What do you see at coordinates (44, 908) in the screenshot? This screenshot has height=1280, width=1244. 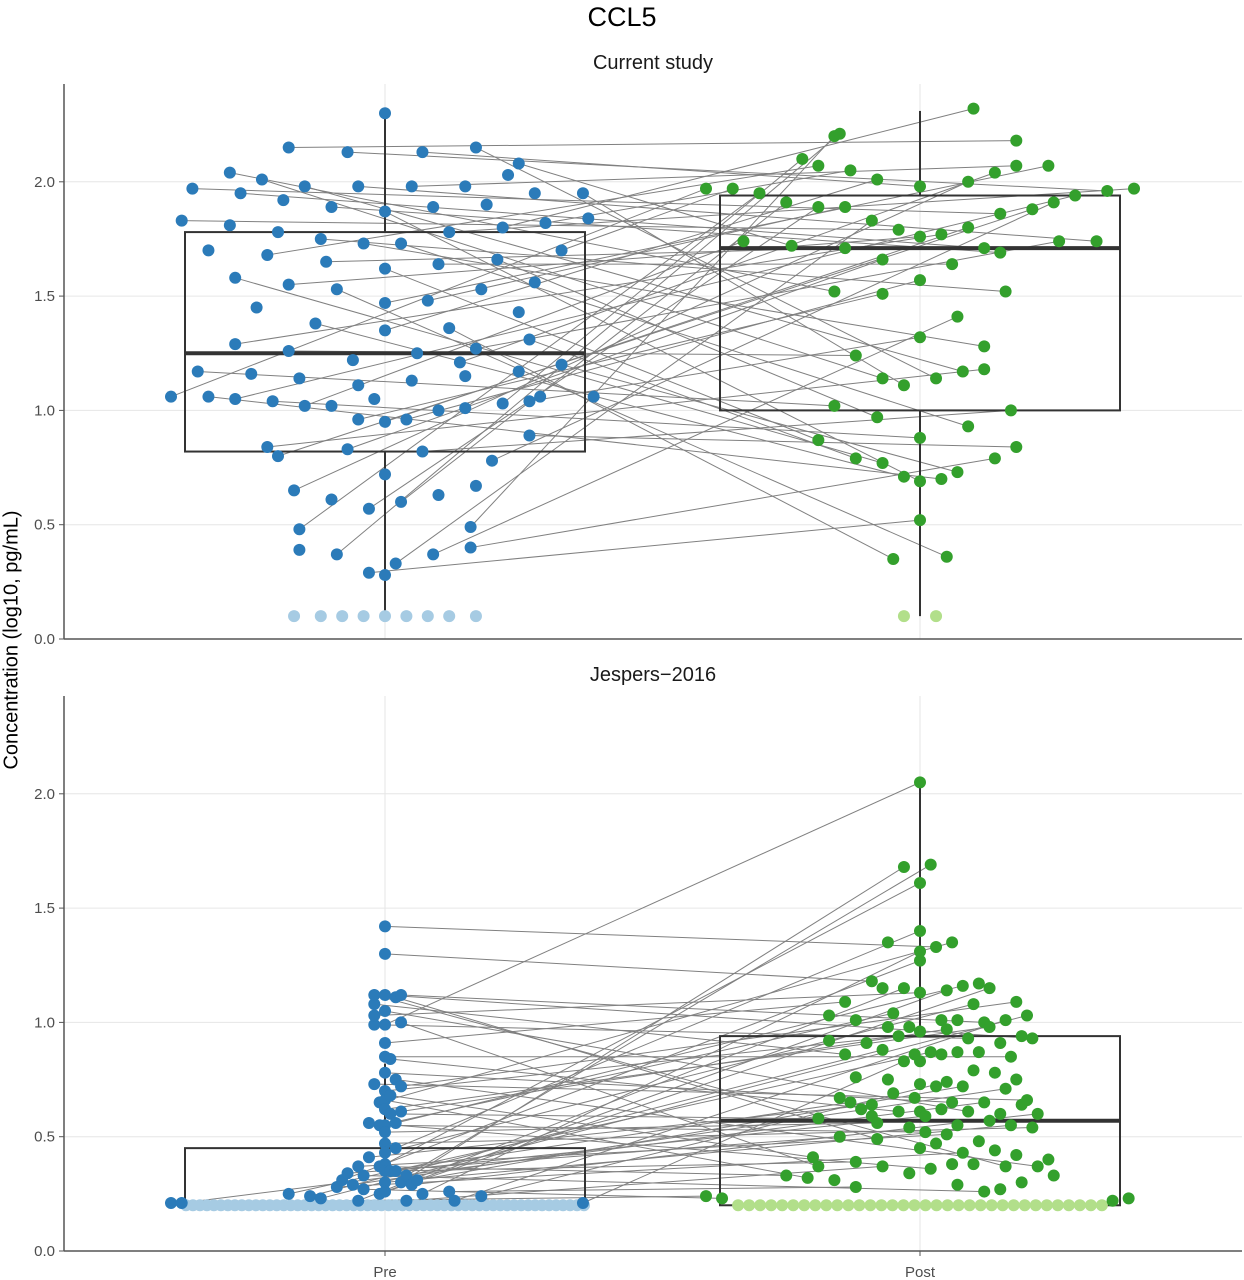 I see `y-tick-label: 1.5` at bounding box center [44, 908].